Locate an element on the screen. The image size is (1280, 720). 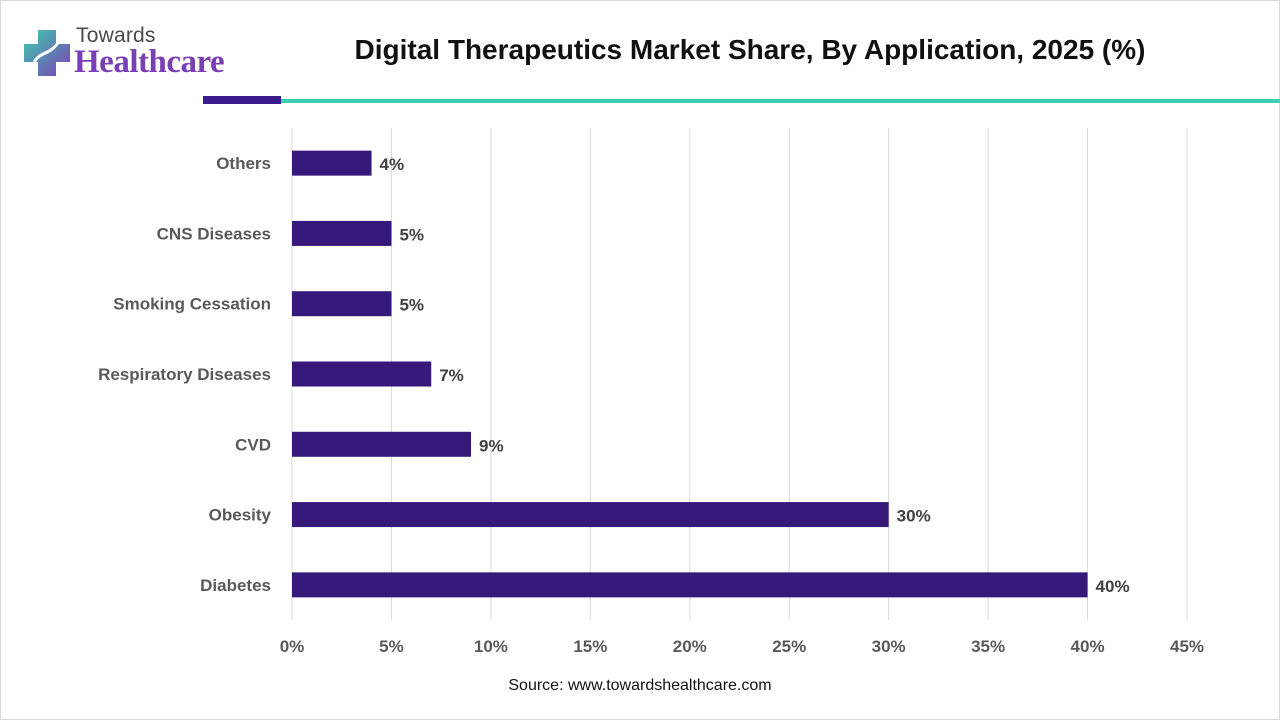
x-tick-label: 25% is located at coordinates (789, 646).